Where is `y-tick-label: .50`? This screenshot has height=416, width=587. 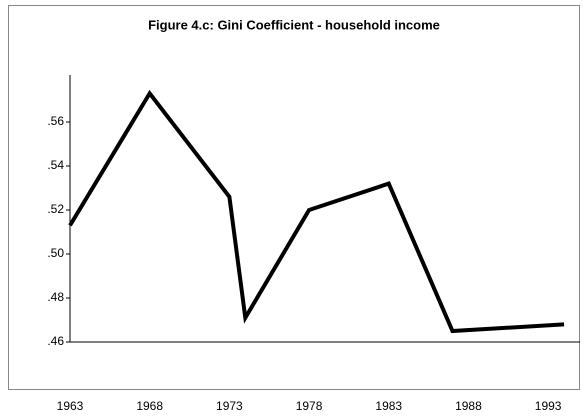
y-tick-label: .50 is located at coordinates (55, 253).